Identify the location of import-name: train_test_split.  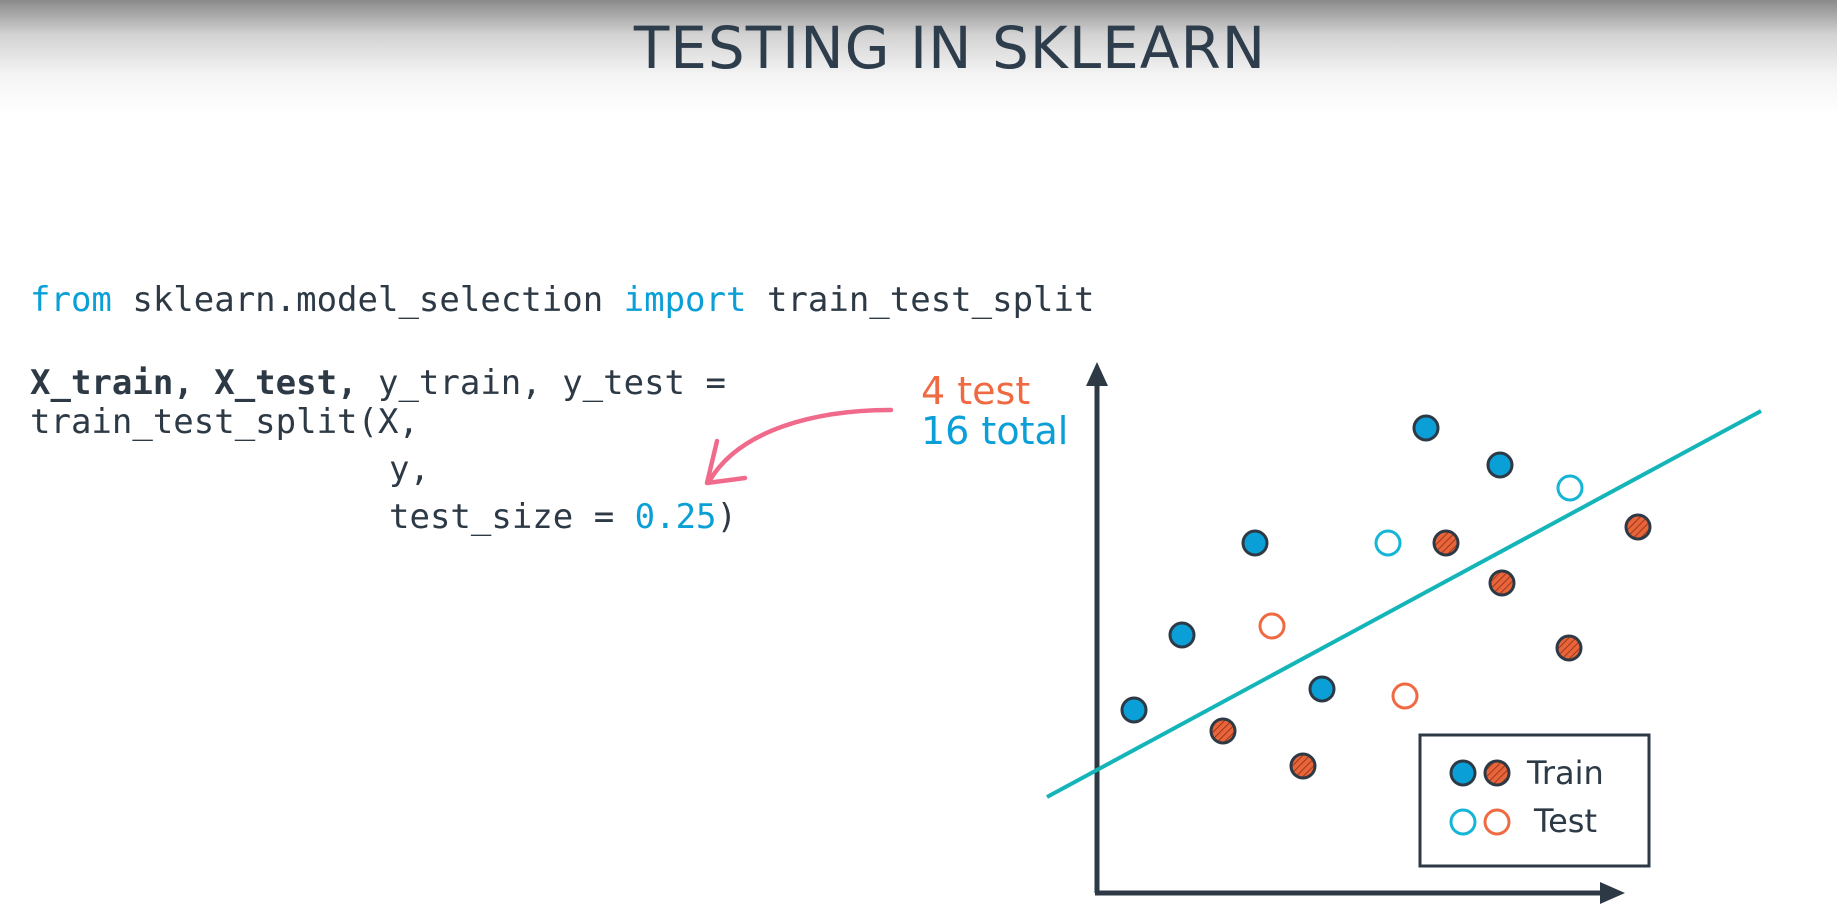
(920, 300).